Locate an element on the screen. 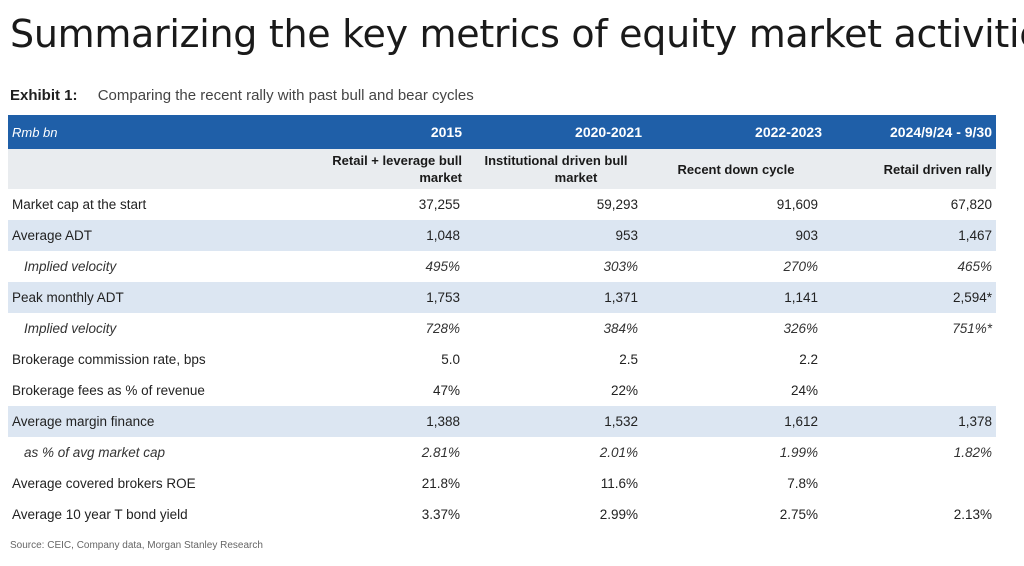  column-header-2020-2021: 2020-2021 is located at coordinates (556, 132).